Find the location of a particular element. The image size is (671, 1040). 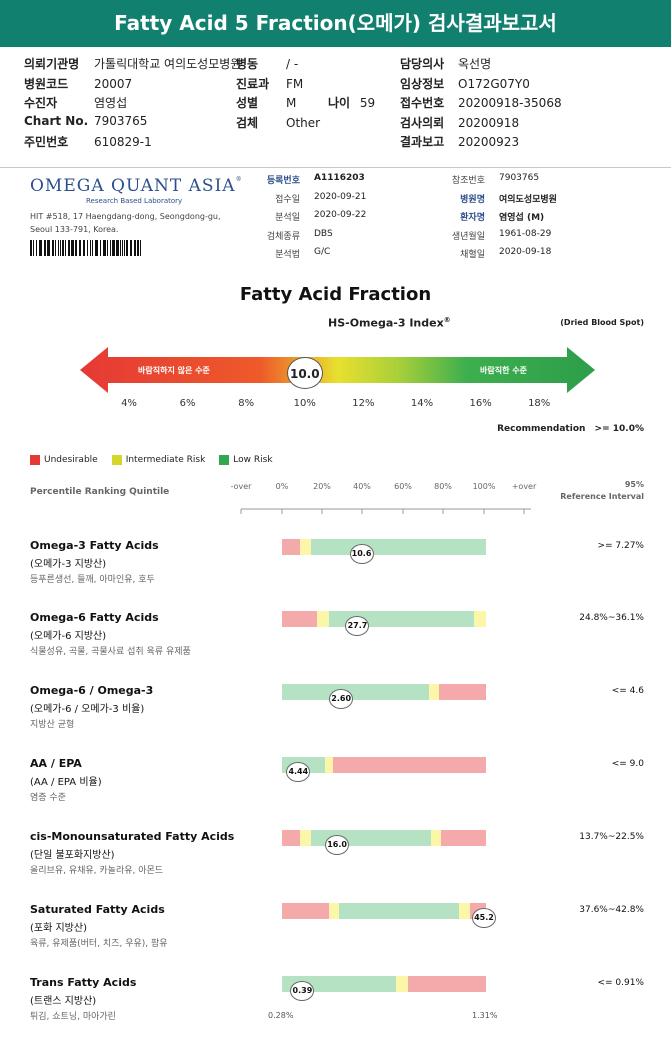

age-label: 나이 is located at coordinates (339, 103).